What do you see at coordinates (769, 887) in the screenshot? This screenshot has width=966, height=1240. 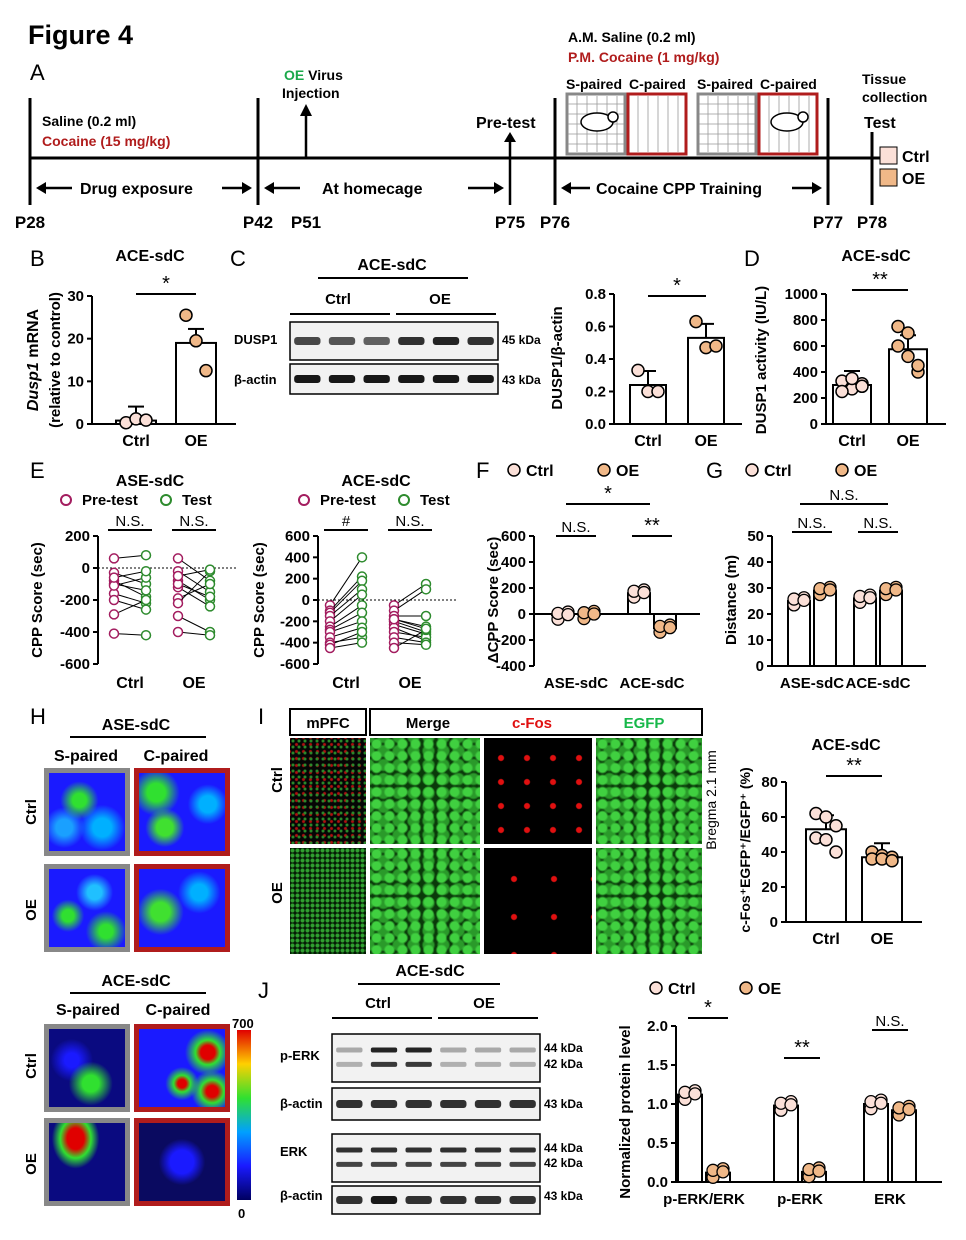 I see `y-tick-label: 20` at bounding box center [769, 887].